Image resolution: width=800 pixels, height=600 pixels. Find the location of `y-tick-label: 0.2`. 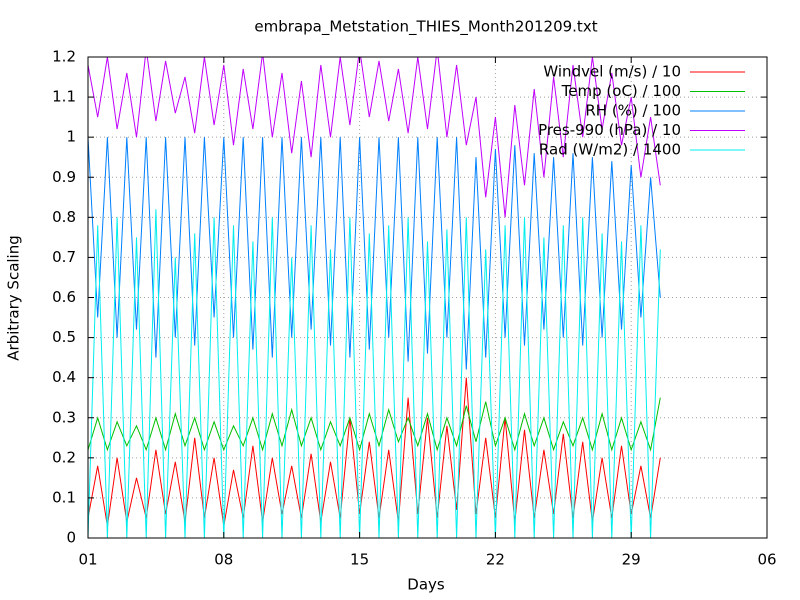

y-tick-label: 0.2 is located at coordinates (64, 457).